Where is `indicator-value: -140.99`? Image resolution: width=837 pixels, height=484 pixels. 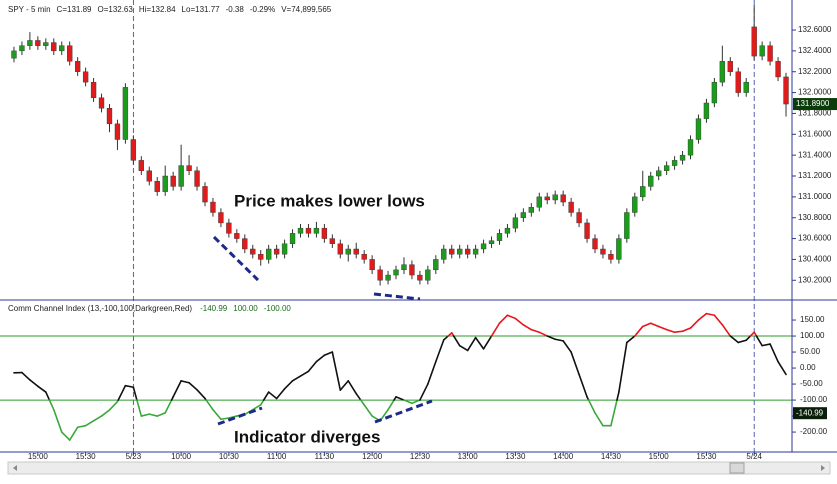
indicator-value: -140.99 is located at coordinates (214, 308).